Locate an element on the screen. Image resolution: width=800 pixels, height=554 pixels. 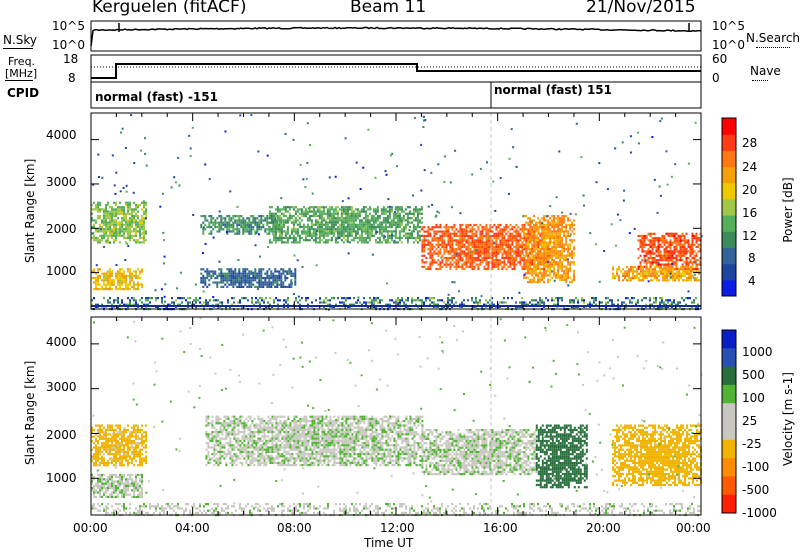
x-axis-label: Time UT is located at coordinates (389, 543).